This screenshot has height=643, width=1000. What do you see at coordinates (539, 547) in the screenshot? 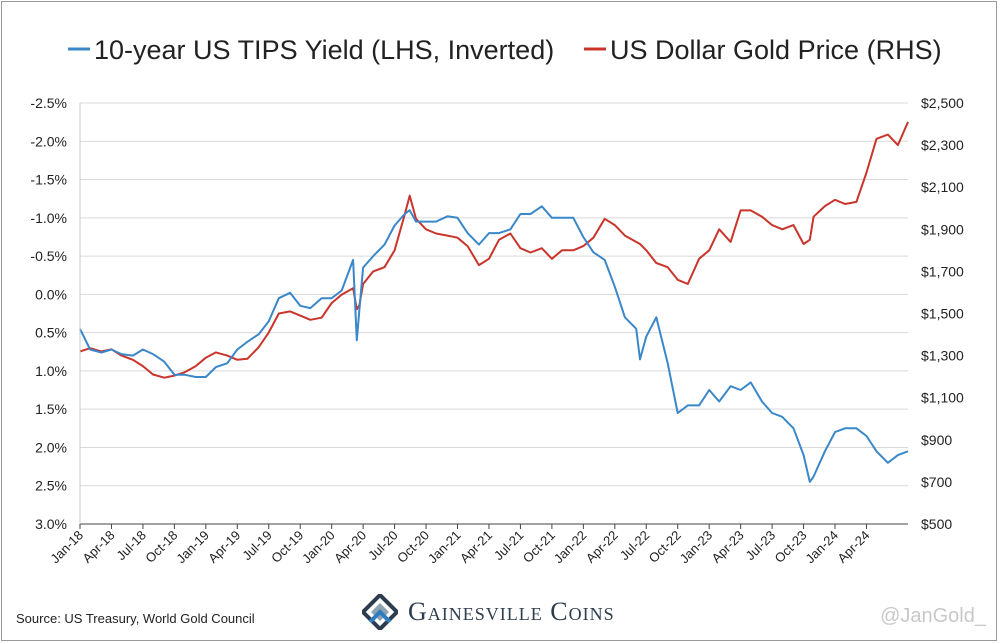
I see `x-tick-label: Oct-21` at bounding box center [539, 547].